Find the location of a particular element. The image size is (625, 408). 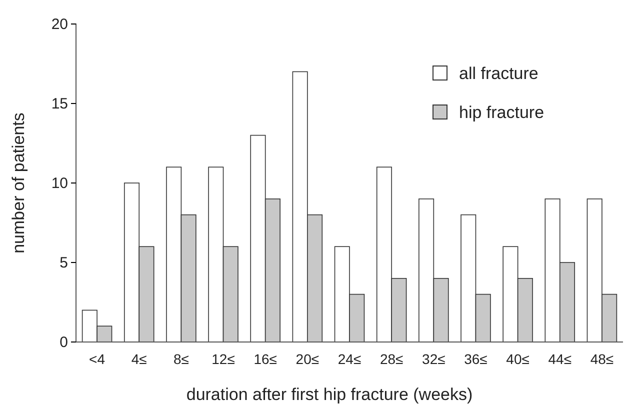

x-tick-label: <4 is located at coordinates (97, 358).